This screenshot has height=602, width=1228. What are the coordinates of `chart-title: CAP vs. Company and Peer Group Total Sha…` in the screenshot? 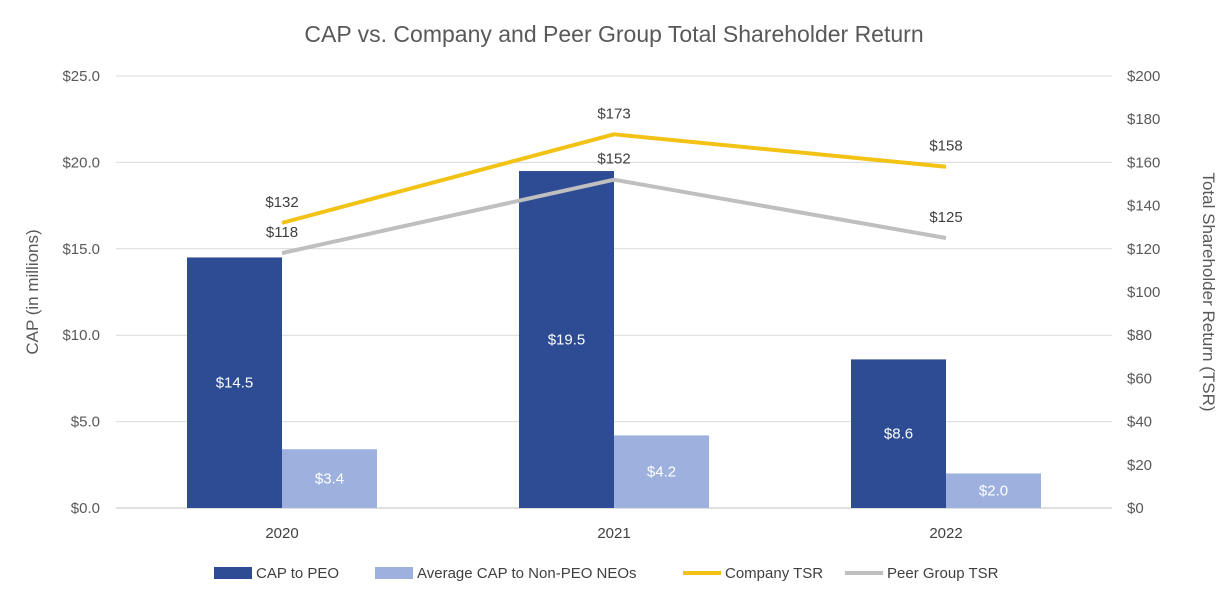 It's located at (613, 34).